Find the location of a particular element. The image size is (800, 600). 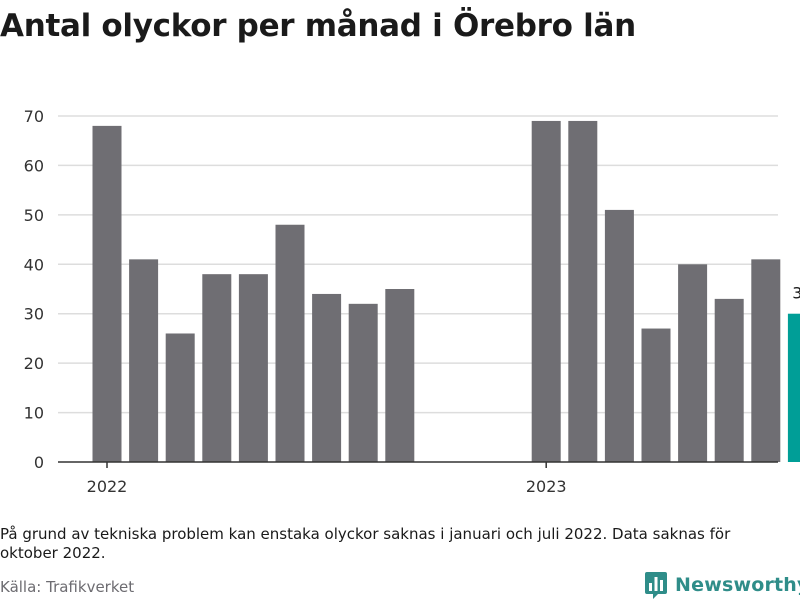

chart-title: Antal olyckor per månad i Örebro län is located at coordinates (318, 26).